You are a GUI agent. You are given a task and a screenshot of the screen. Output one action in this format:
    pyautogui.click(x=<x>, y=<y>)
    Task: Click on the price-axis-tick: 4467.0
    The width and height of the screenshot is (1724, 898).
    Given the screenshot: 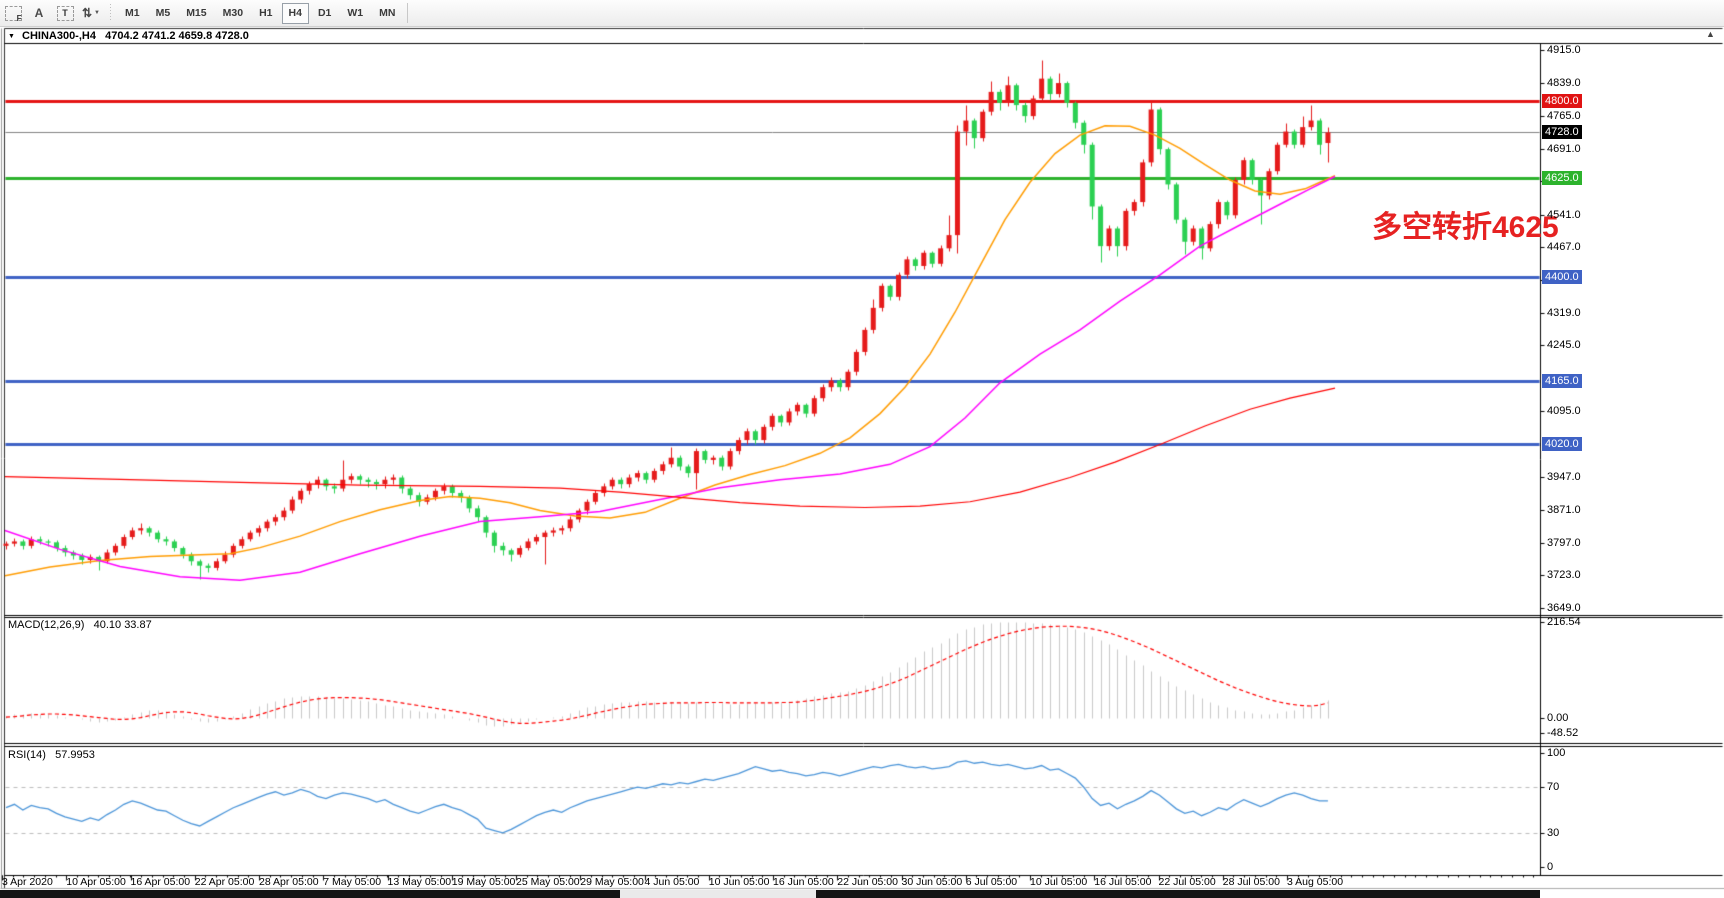 What is the action you would take?
    pyautogui.click(x=1564, y=247)
    